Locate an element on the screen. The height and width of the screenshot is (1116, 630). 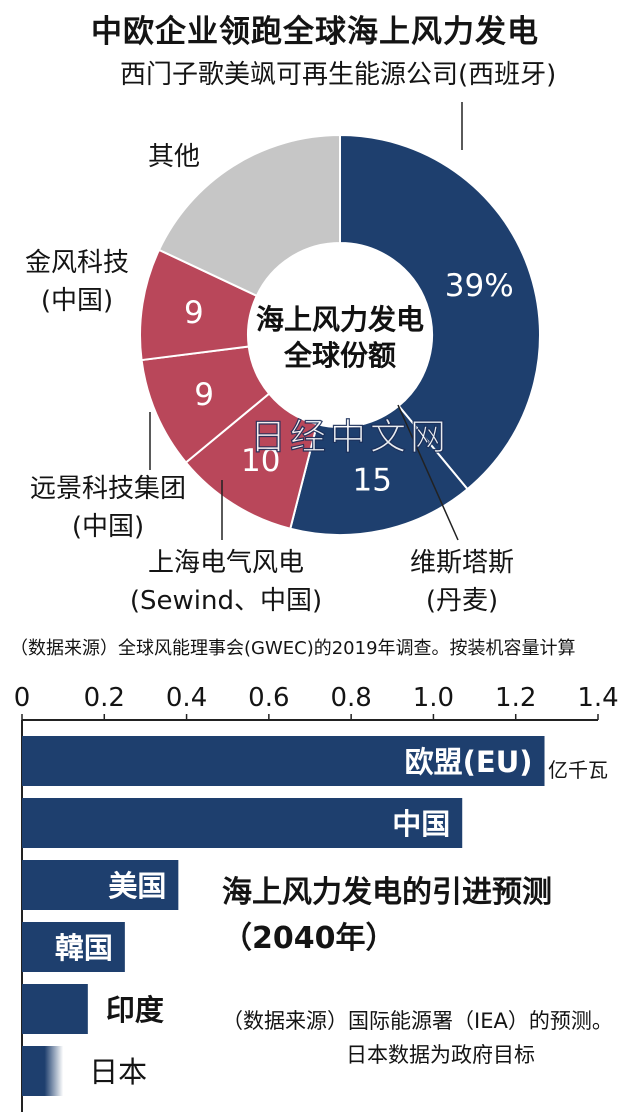
x-tick-label: 0.6 is located at coordinates (268, 698).